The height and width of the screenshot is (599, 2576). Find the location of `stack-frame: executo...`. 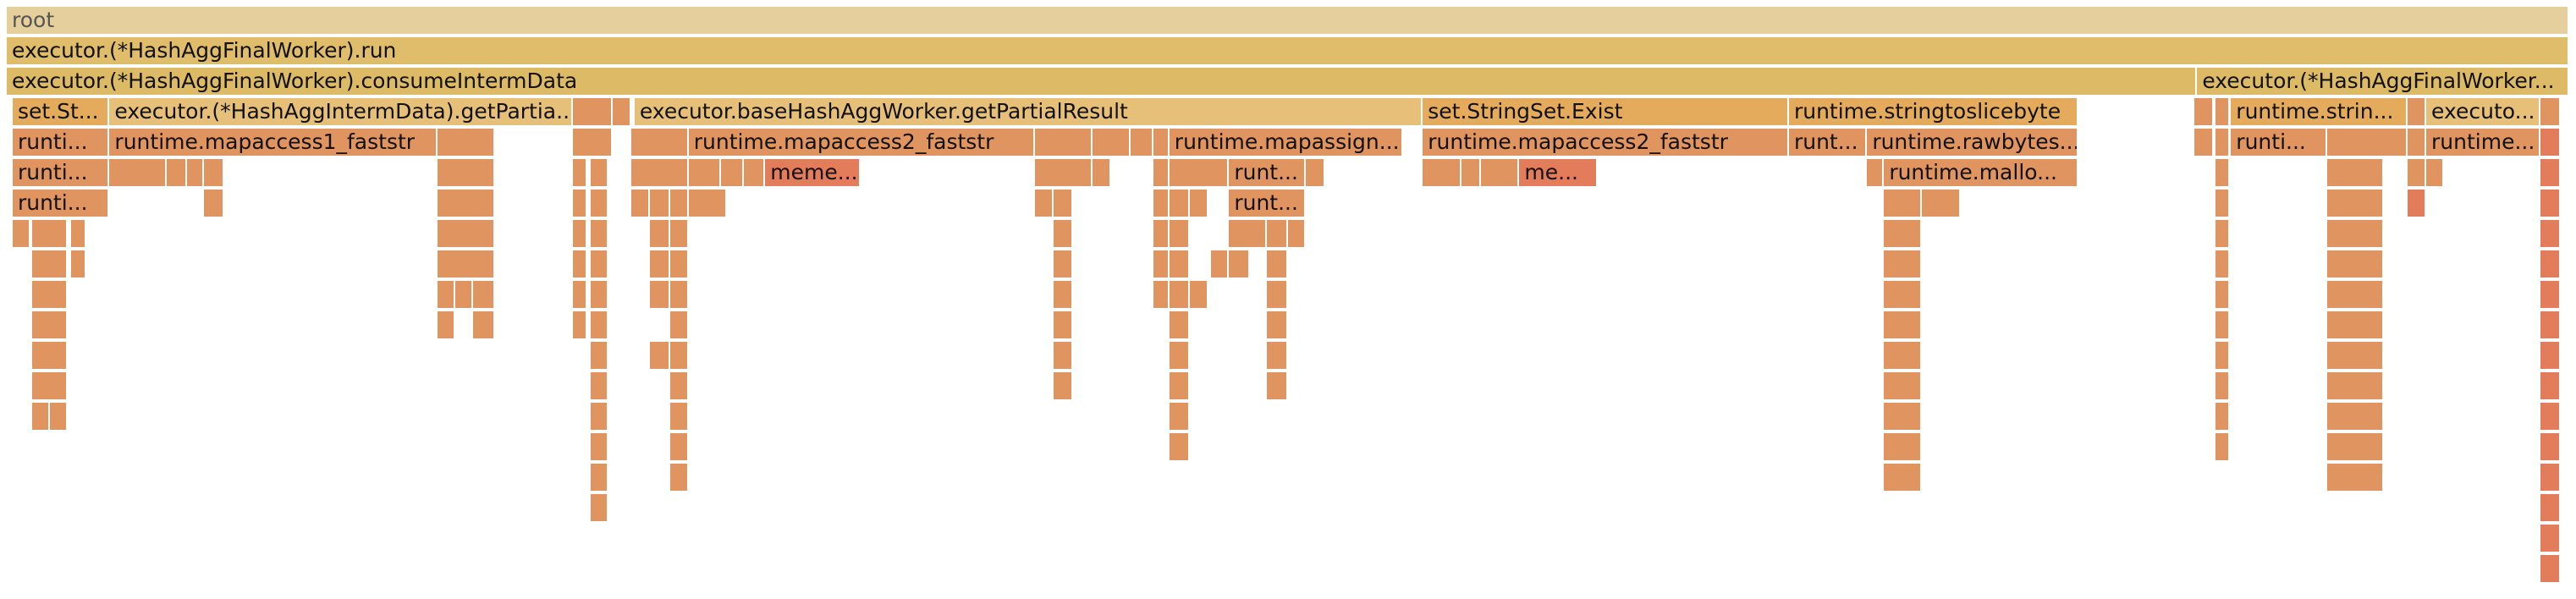

stack-frame: executo... is located at coordinates (2483, 112).